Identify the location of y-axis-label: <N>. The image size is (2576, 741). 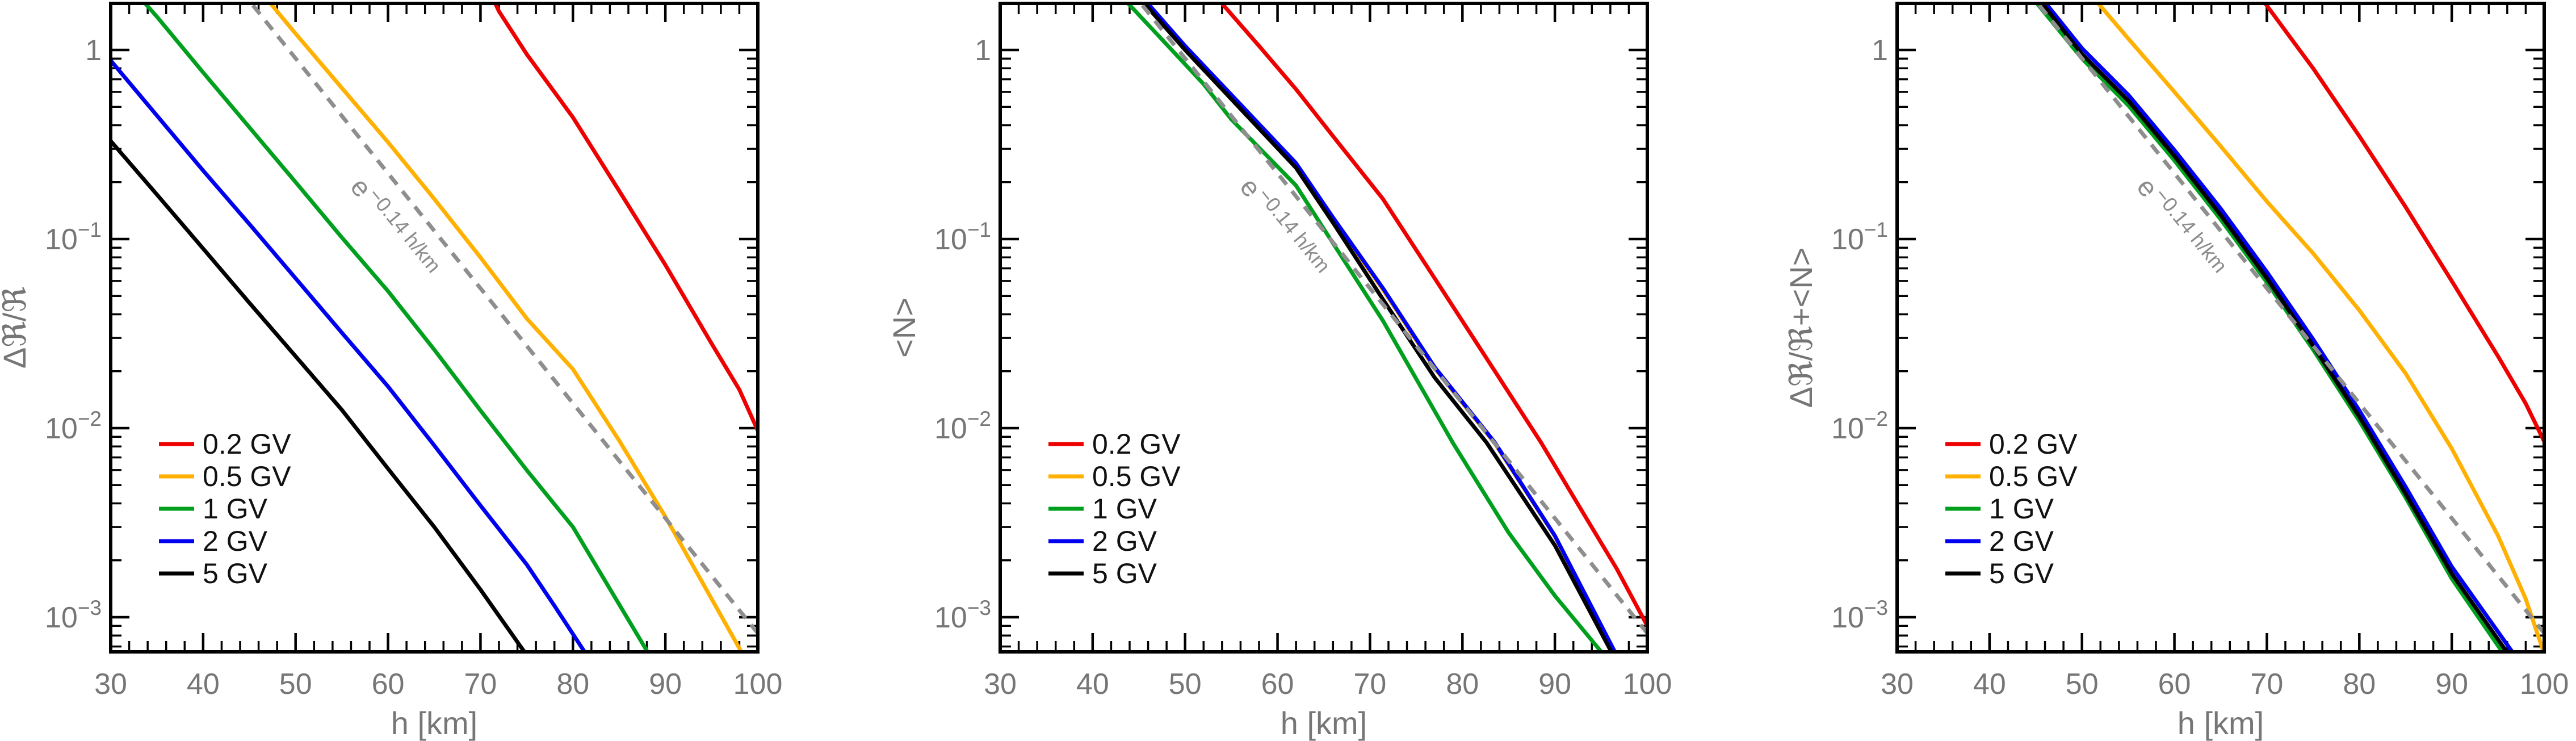
(904, 328).